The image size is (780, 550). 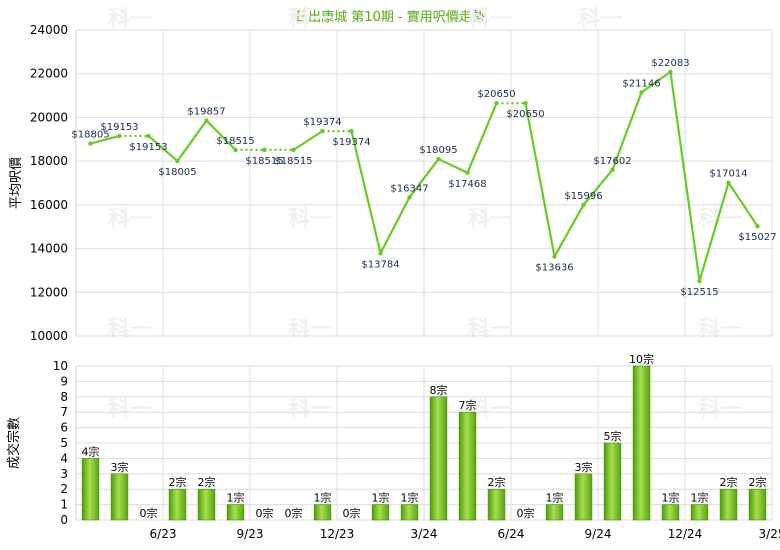 What do you see at coordinates (554, 268) in the screenshot?
I see `price-data-label: $13636` at bounding box center [554, 268].